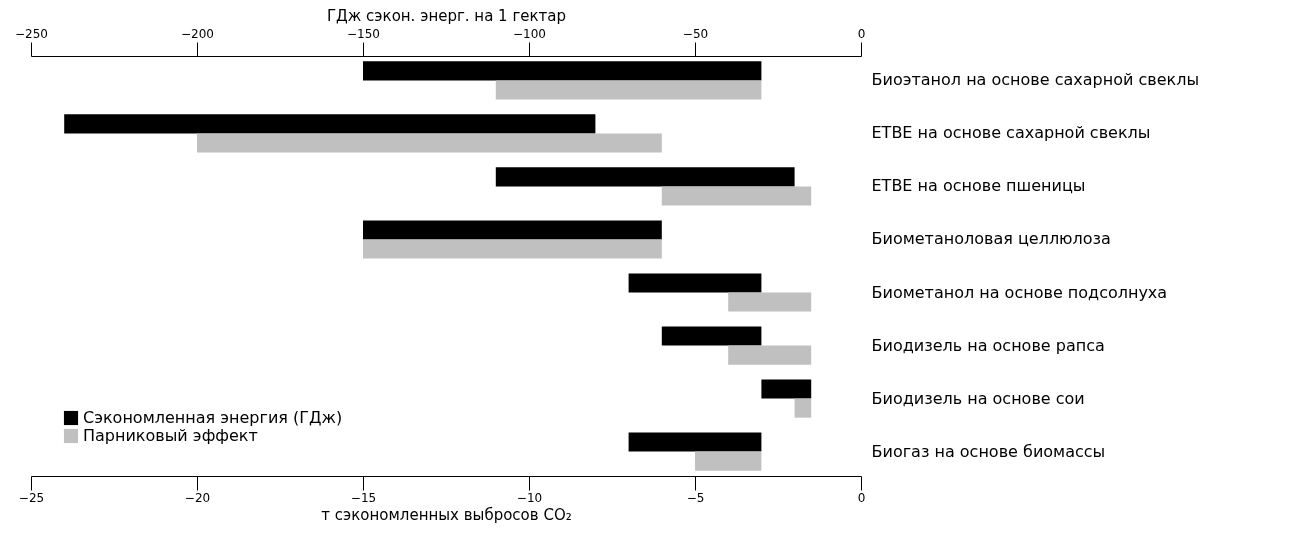  Describe the element at coordinates (529, 497) in the screenshot. I see `x-tick-label: −10` at that location.